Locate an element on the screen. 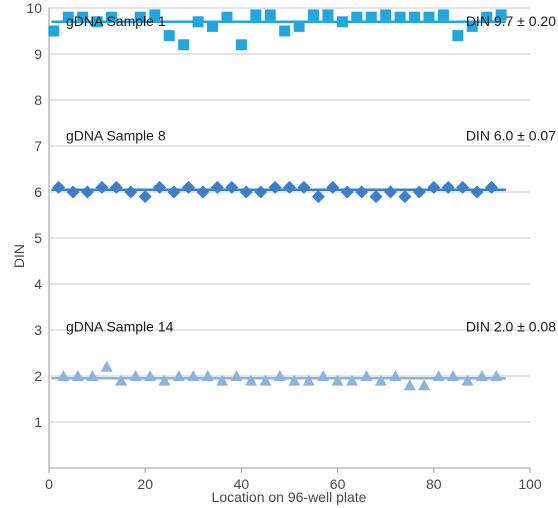 This screenshot has width=558, height=508. y-tick-label: 6 is located at coordinates (38, 192).